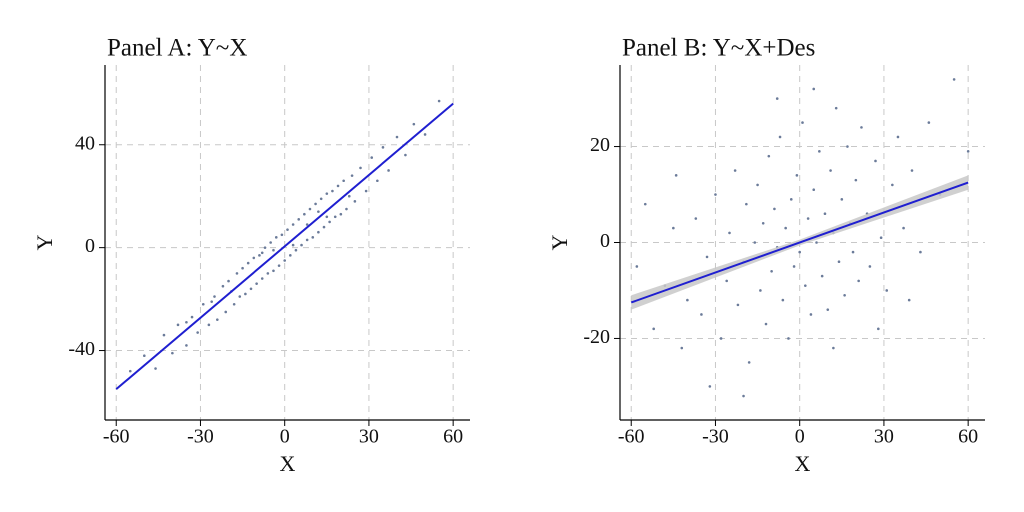  Describe the element at coordinates (285, 437) in the screenshot. I see `x-tick-label: 0` at that location.